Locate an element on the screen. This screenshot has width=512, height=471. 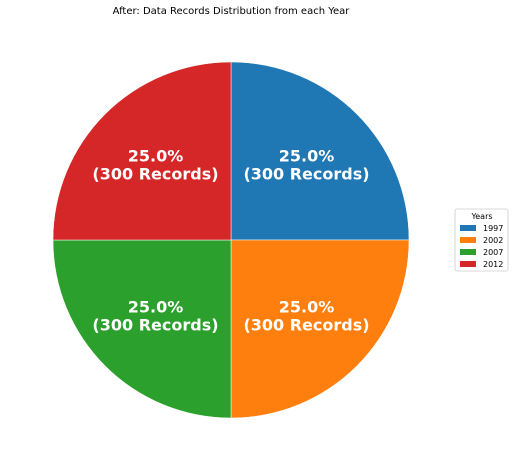
pie-slice-2002 is located at coordinates (320, 329).